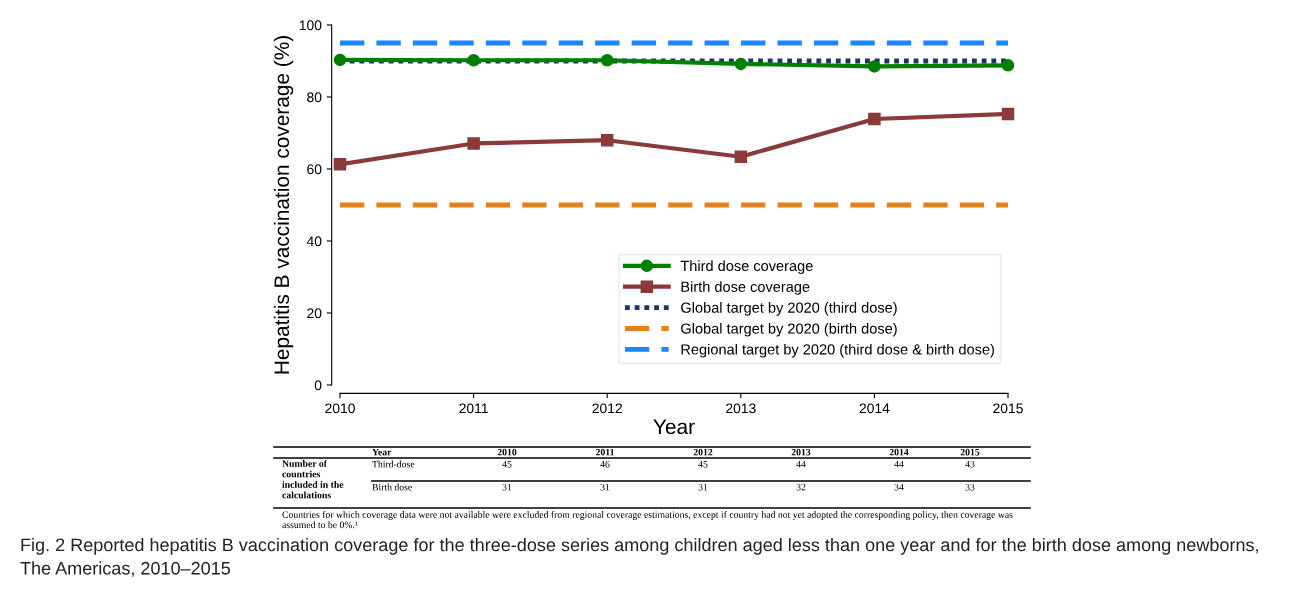 This screenshot has width=1292, height=603. Describe the element at coordinates (382, 452) in the screenshot. I see `text: Year` at that location.